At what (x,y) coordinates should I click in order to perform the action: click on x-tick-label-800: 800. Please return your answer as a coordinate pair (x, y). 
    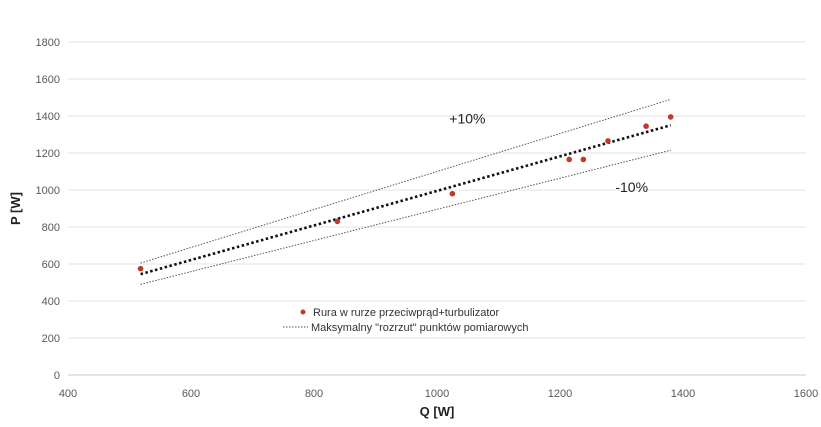
    Looking at the image, I should click on (314, 394).